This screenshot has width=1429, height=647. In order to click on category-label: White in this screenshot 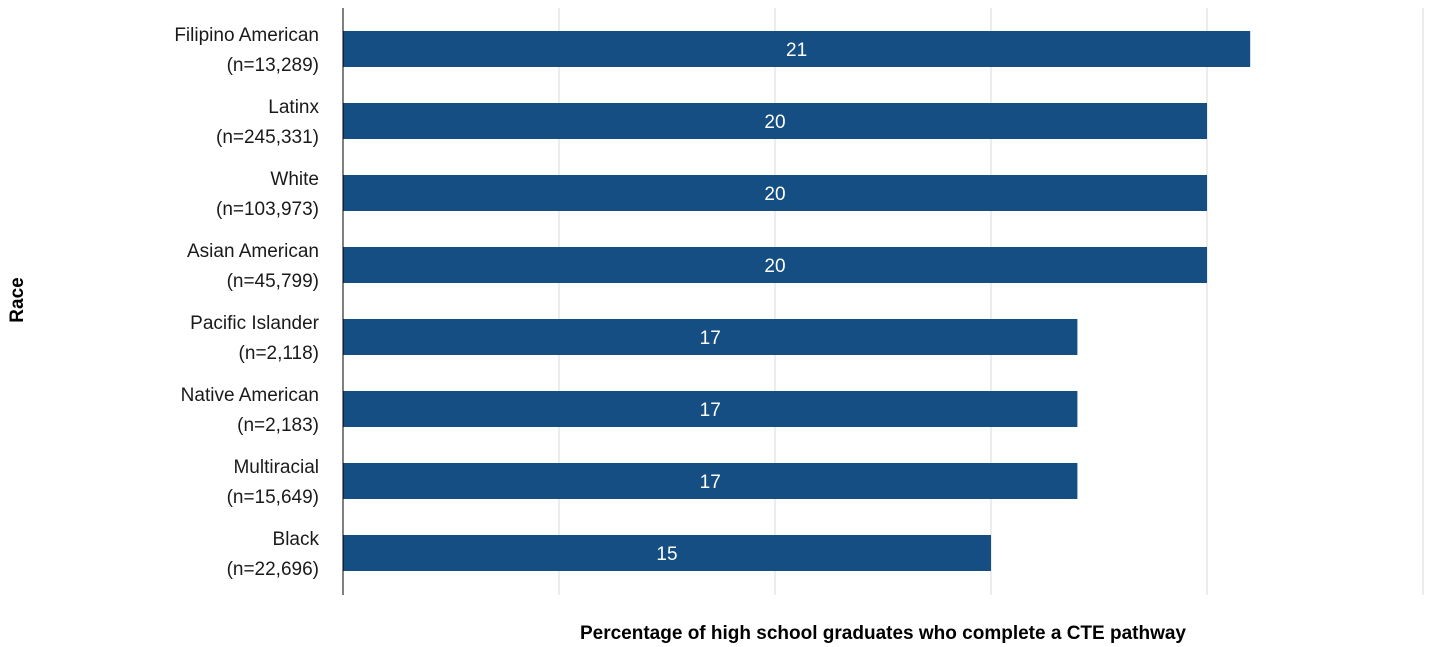, I will do `click(294, 179)`.